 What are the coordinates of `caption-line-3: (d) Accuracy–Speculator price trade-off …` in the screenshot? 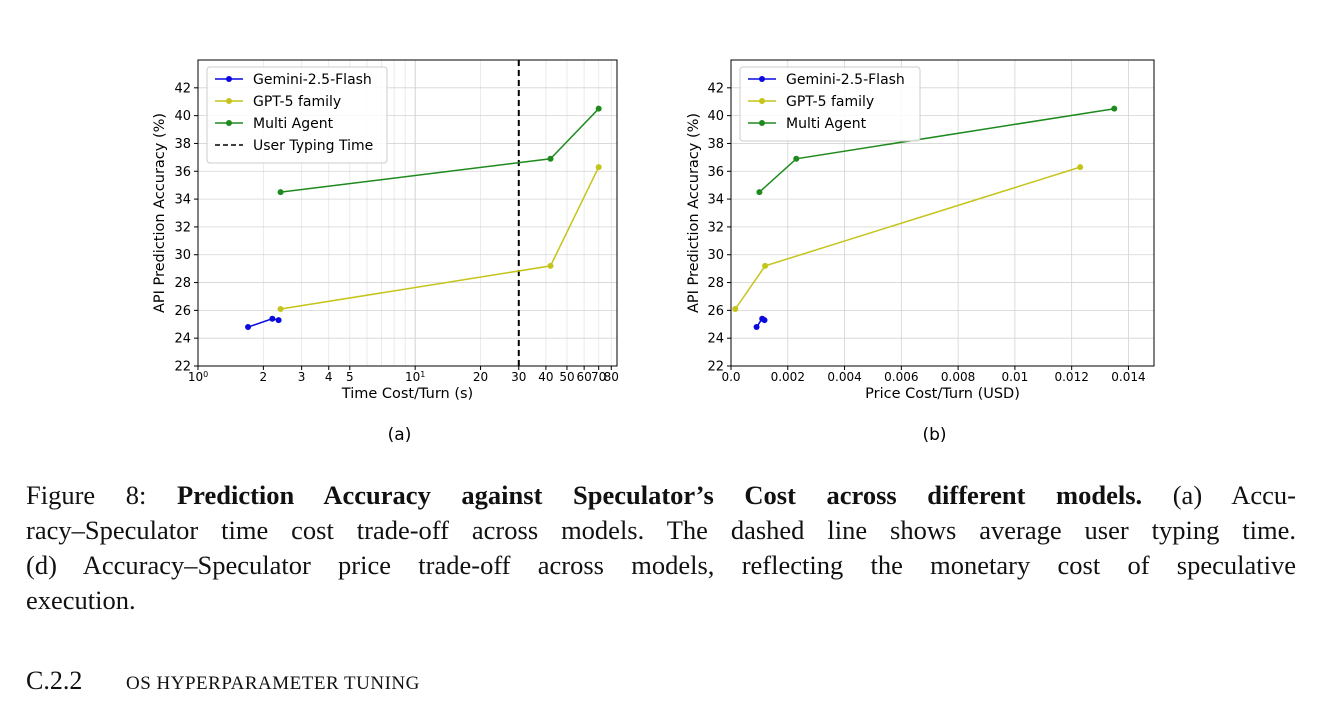 It's located at (661, 565).